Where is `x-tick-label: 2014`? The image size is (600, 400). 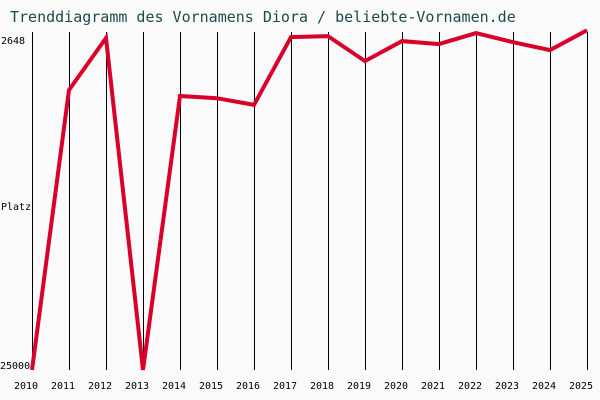 x-tick-label: 2014 is located at coordinates (174, 386).